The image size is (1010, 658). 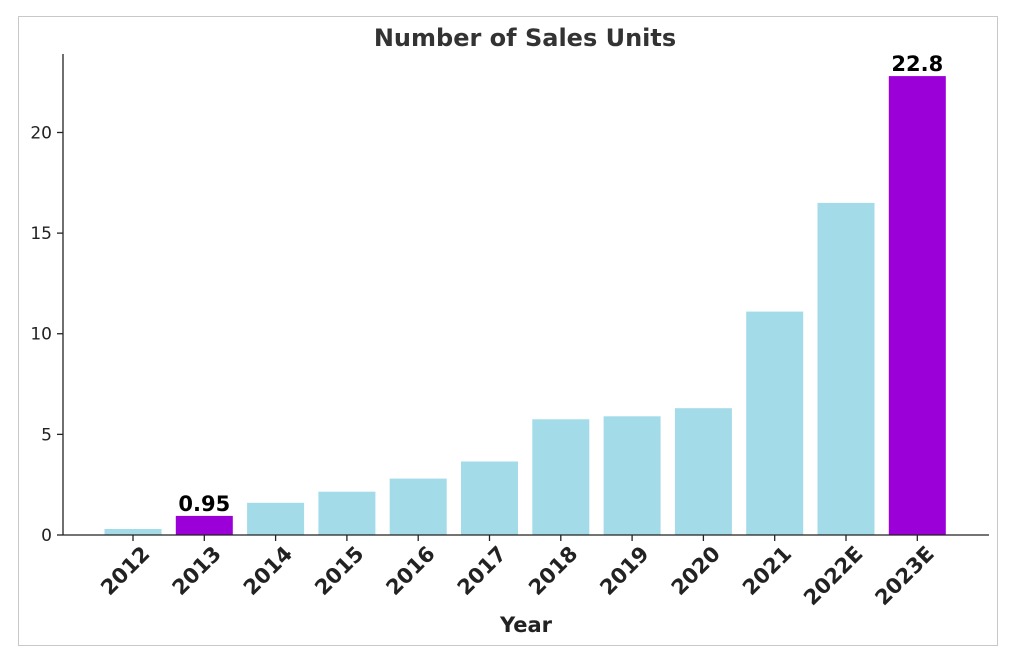 I want to click on bar-2017, so click(x=489, y=498).